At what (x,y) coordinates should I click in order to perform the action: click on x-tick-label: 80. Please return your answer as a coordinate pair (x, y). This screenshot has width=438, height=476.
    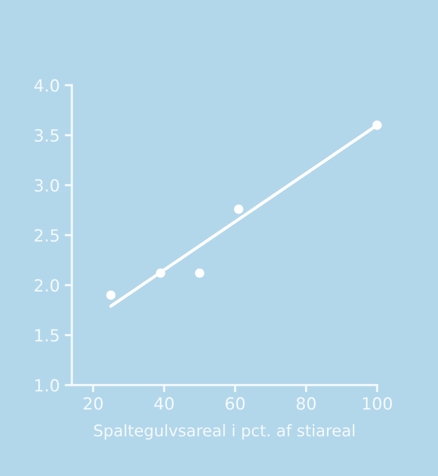
    Looking at the image, I should click on (306, 403).